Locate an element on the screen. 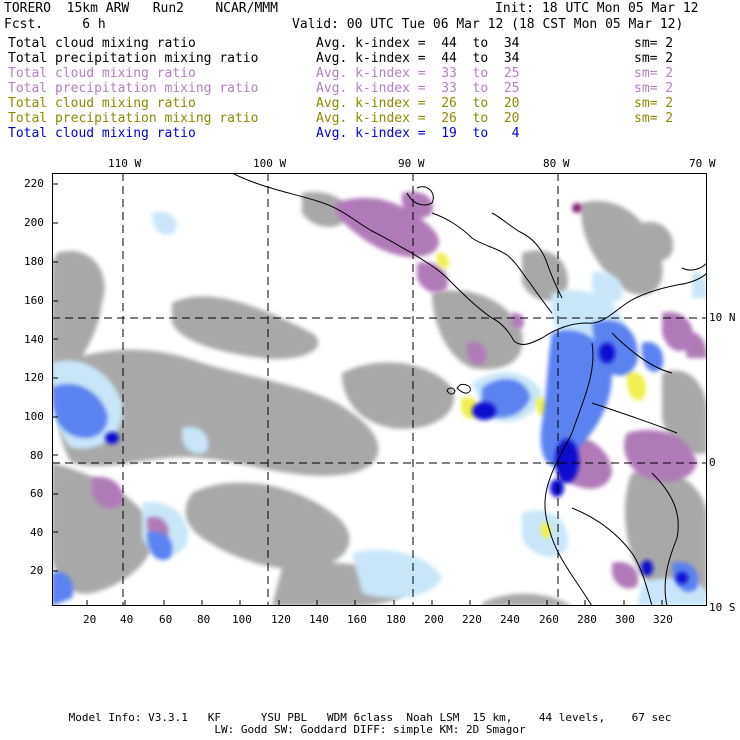 The width and height of the screenshot is (740, 740). lon-label-90w: 90 W is located at coordinates (411, 163).